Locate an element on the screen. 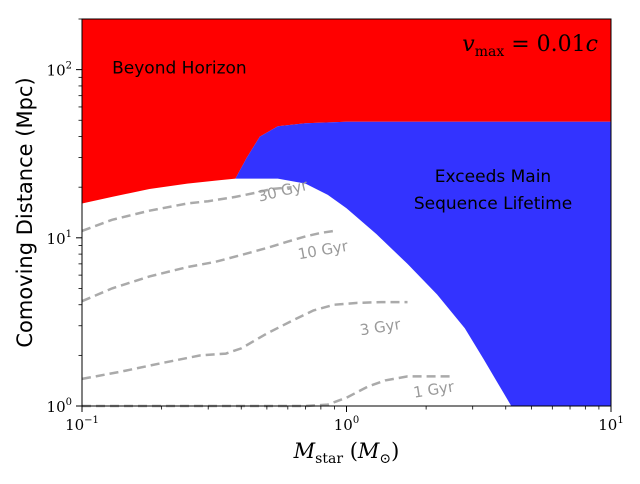 This screenshot has width=640, height=484. series-line-3-gyr is located at coordinates (244, 340).